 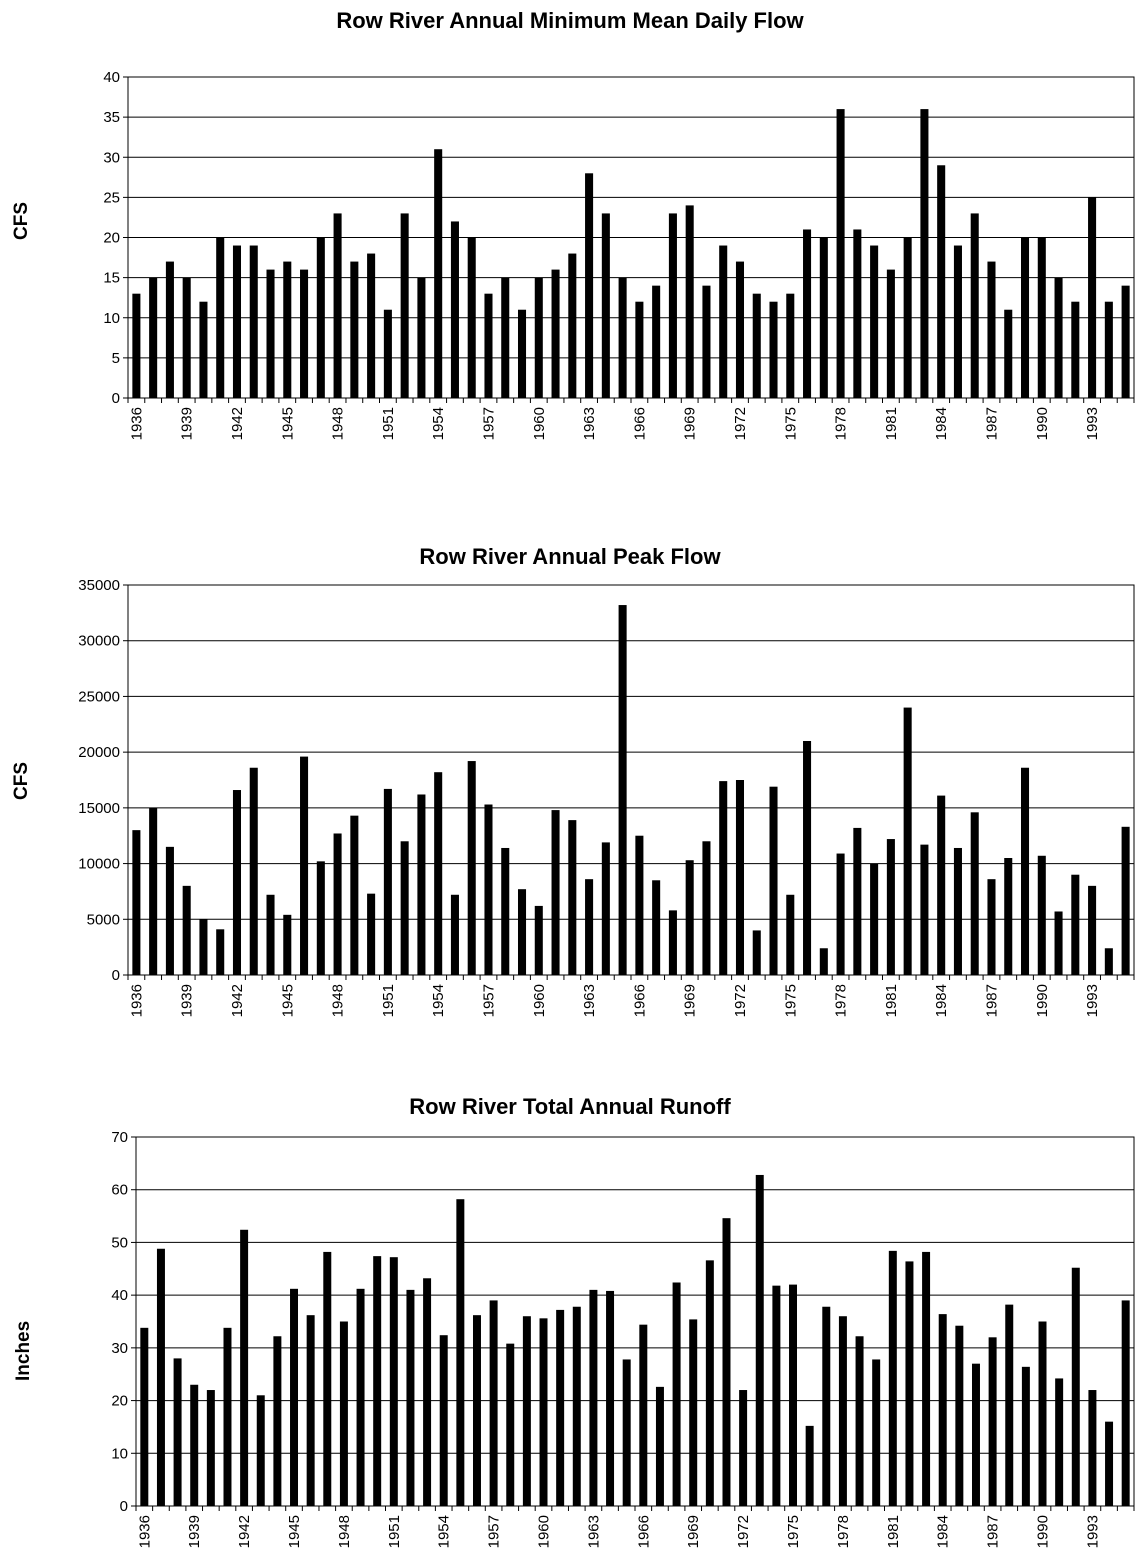 I want to click on bar-1978, so click(x=840, y=253).